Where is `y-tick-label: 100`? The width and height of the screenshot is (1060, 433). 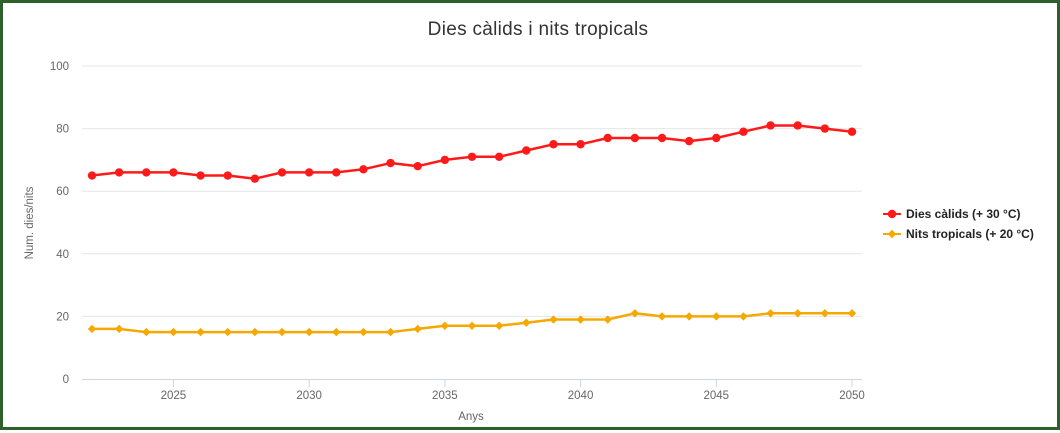
y-tick-label: 100 is located at coordinates (59, 67).